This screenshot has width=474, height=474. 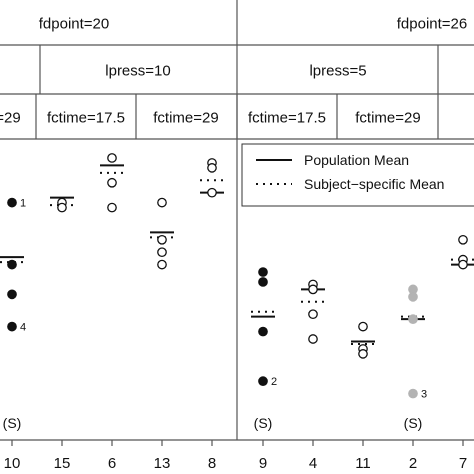 I want to click on group-9: 2 (S), so click(x=264, y=349).